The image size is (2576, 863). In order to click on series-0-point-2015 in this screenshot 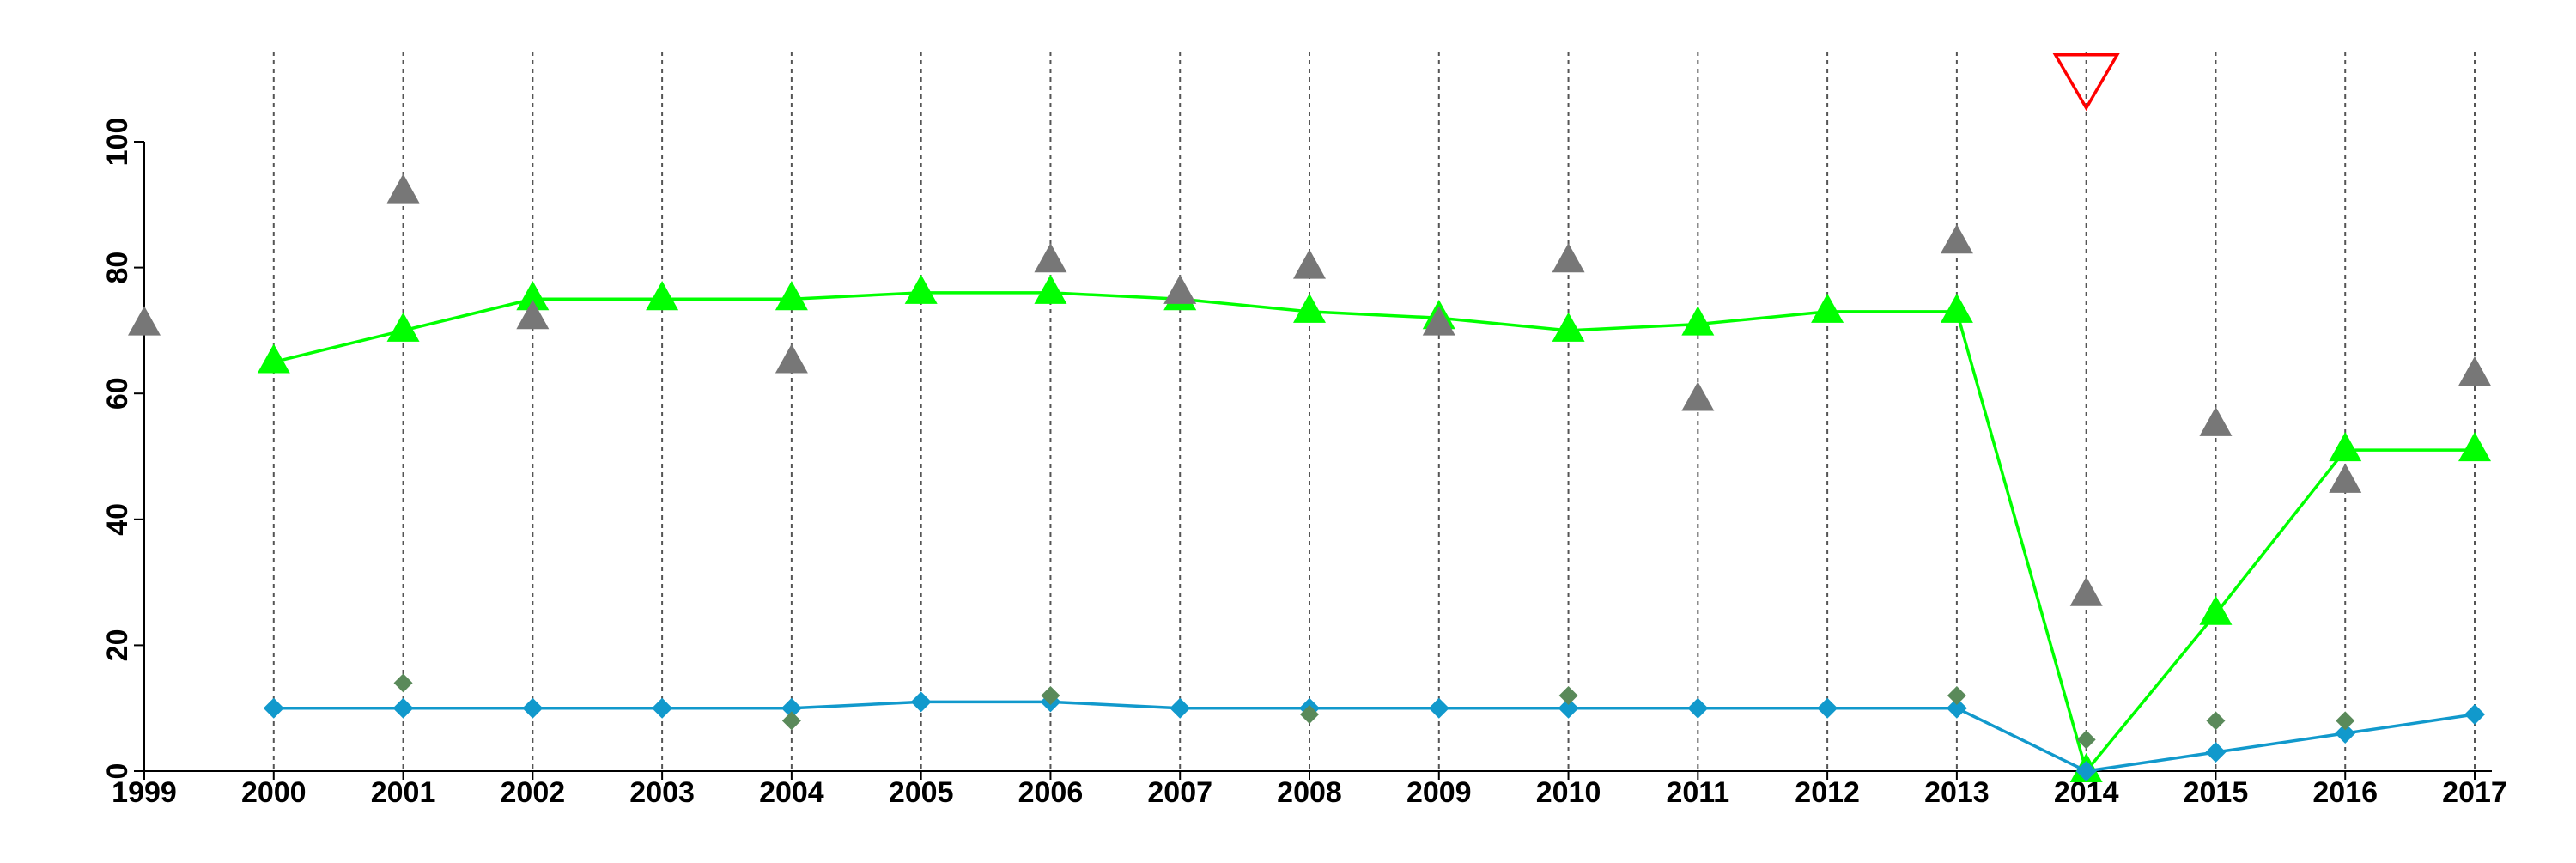, I will do `click(2216, 610)`.